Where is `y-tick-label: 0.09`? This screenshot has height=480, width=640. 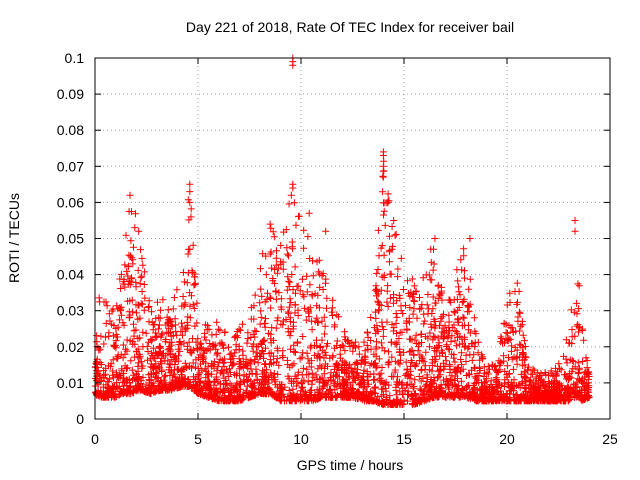 y-tick-label: 0.09 is located at coordinates (70, 94).